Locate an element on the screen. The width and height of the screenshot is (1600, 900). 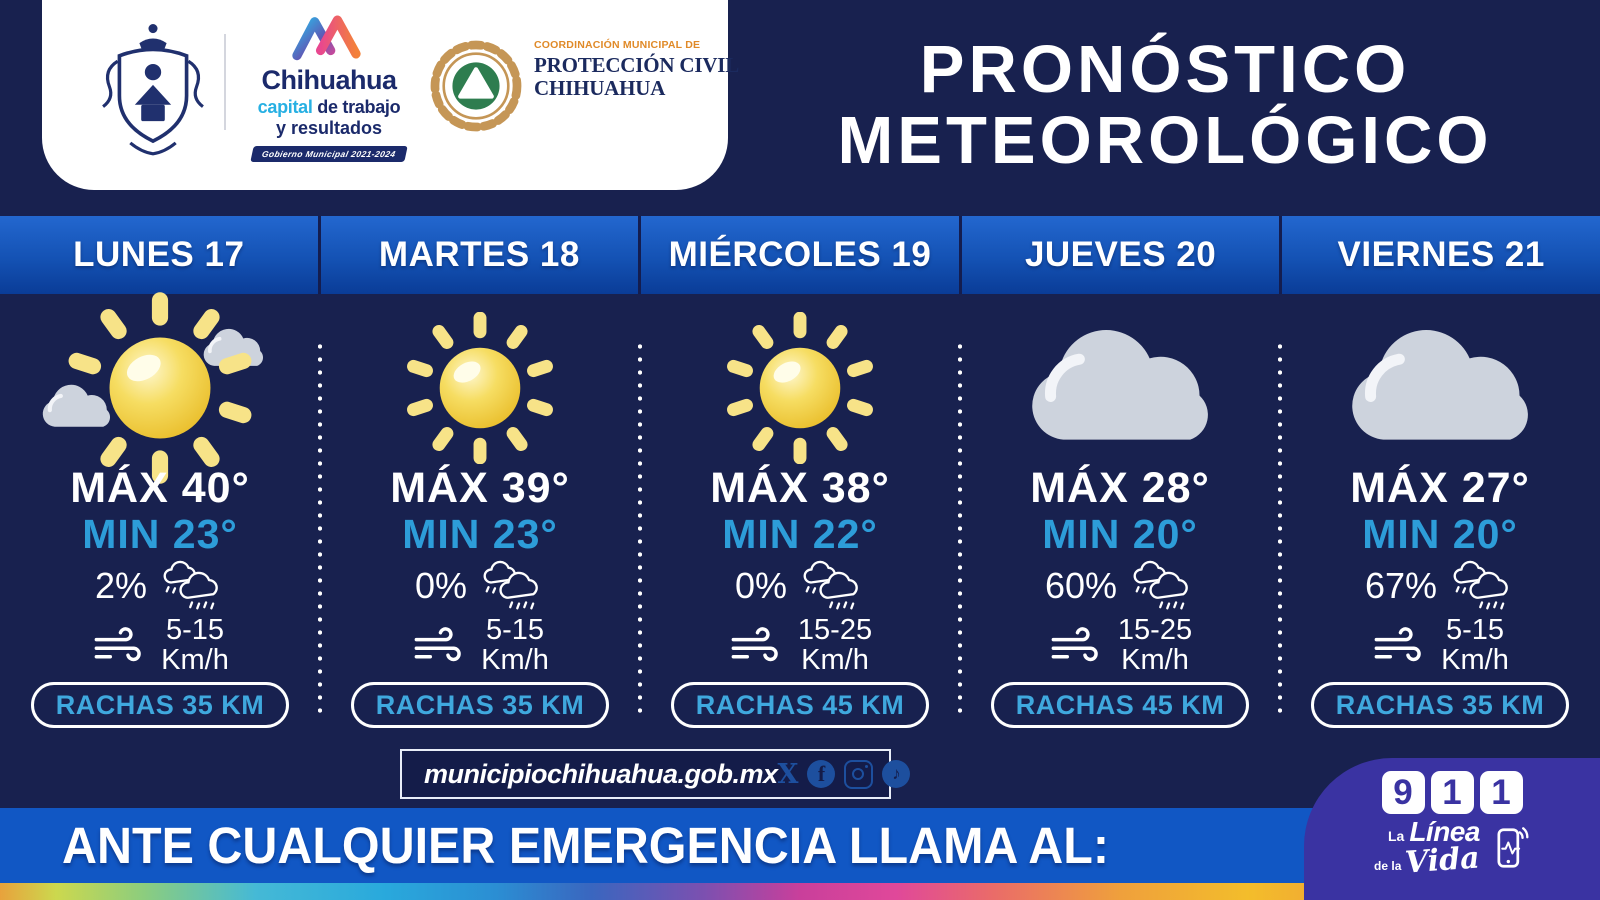
page-title: PRONÓSTICO METEOROLÓGICO is located at coordinates (1165, 105).